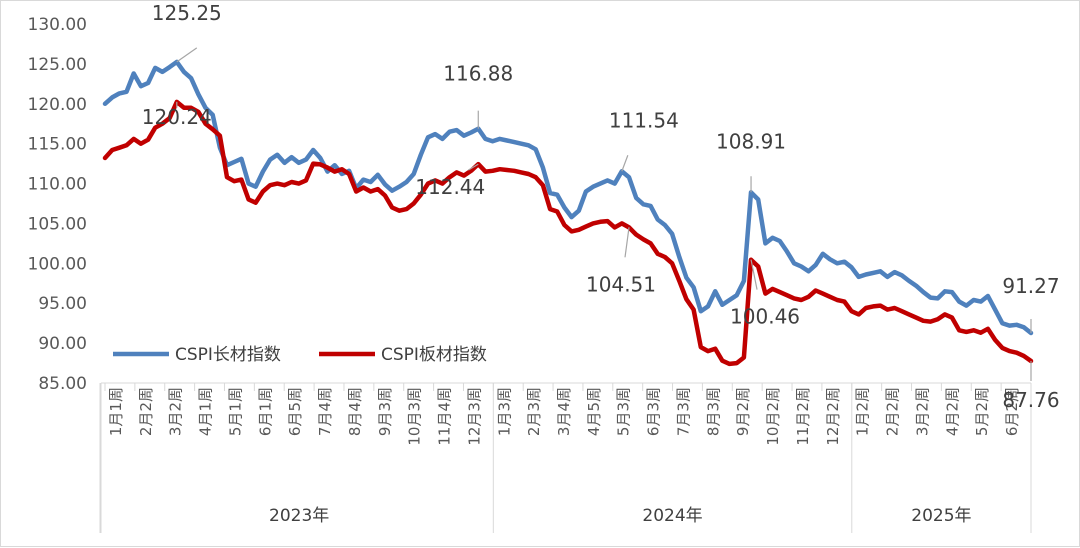  Describe the element at coordinates (385, 411) in the screenshot. I see `x-tick-label: 9月3周` at that location.